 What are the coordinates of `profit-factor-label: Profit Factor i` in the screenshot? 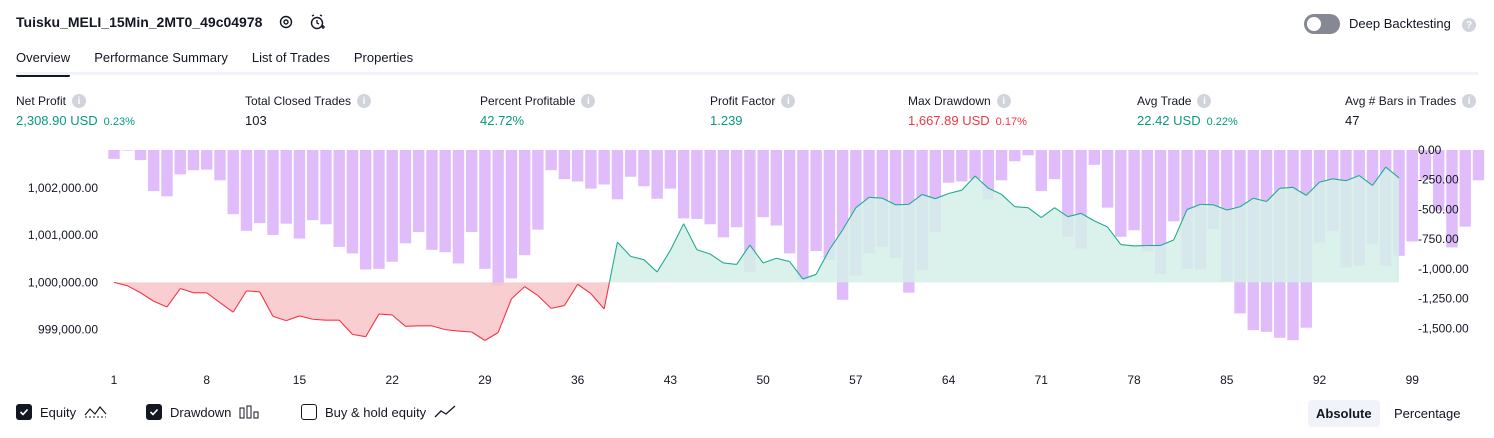 It's located at (753, 101).